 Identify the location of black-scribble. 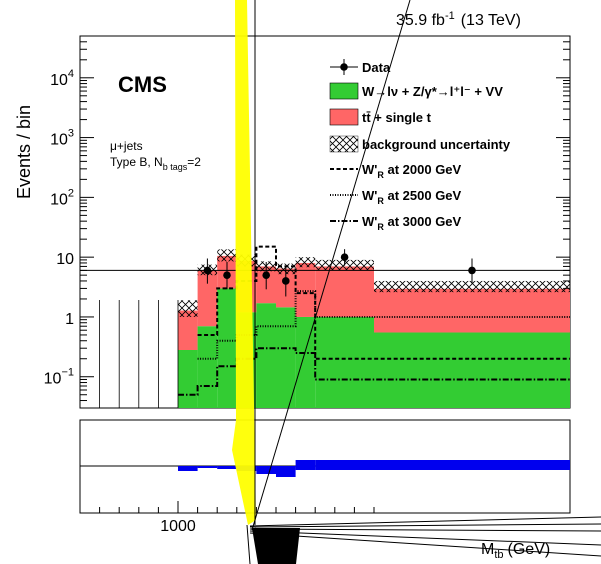
(276, 546).